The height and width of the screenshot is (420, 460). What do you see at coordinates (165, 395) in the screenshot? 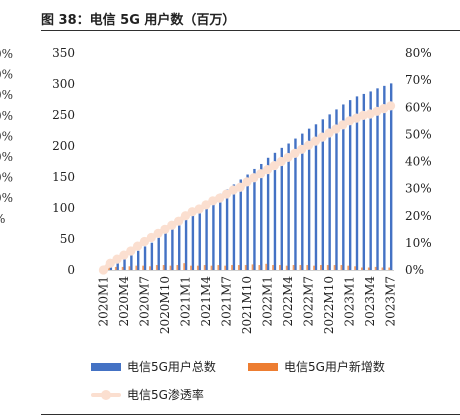
I see `legend-rate-label: 电信5G渗透率` at bounding box center [165, 395].